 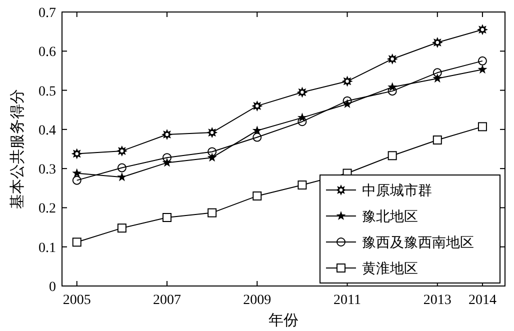 I want to click on legend-label: 黄淮地区, so click(x=390, y=269).